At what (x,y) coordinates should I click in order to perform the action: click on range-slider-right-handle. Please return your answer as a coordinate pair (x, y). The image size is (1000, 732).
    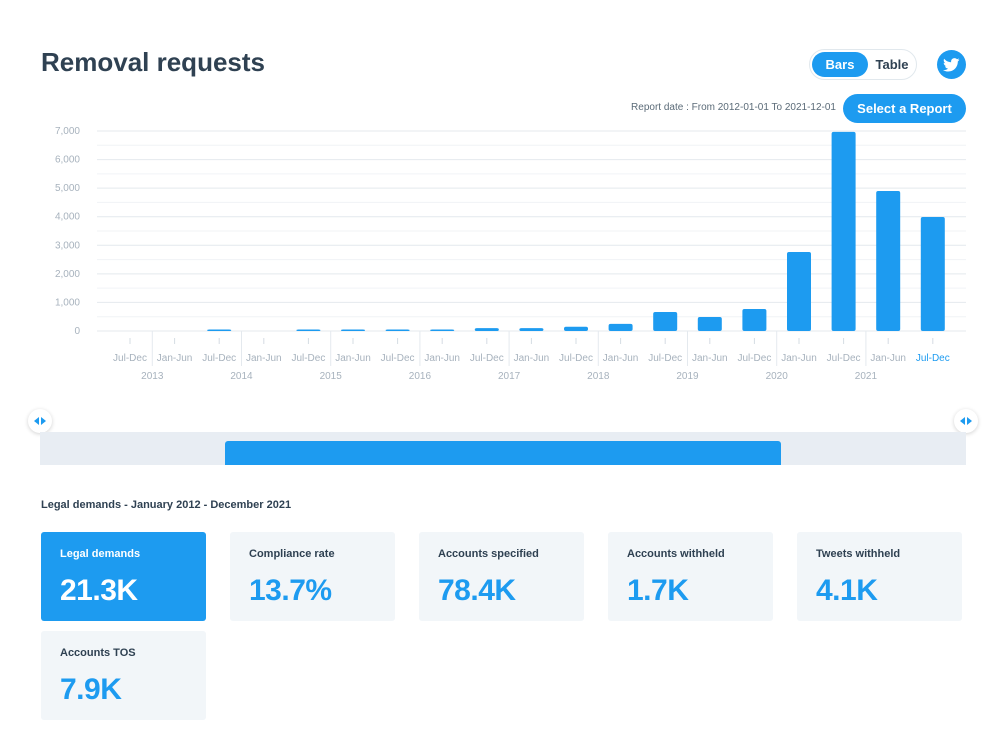
    Looking at the image, I should click on (966, 421).